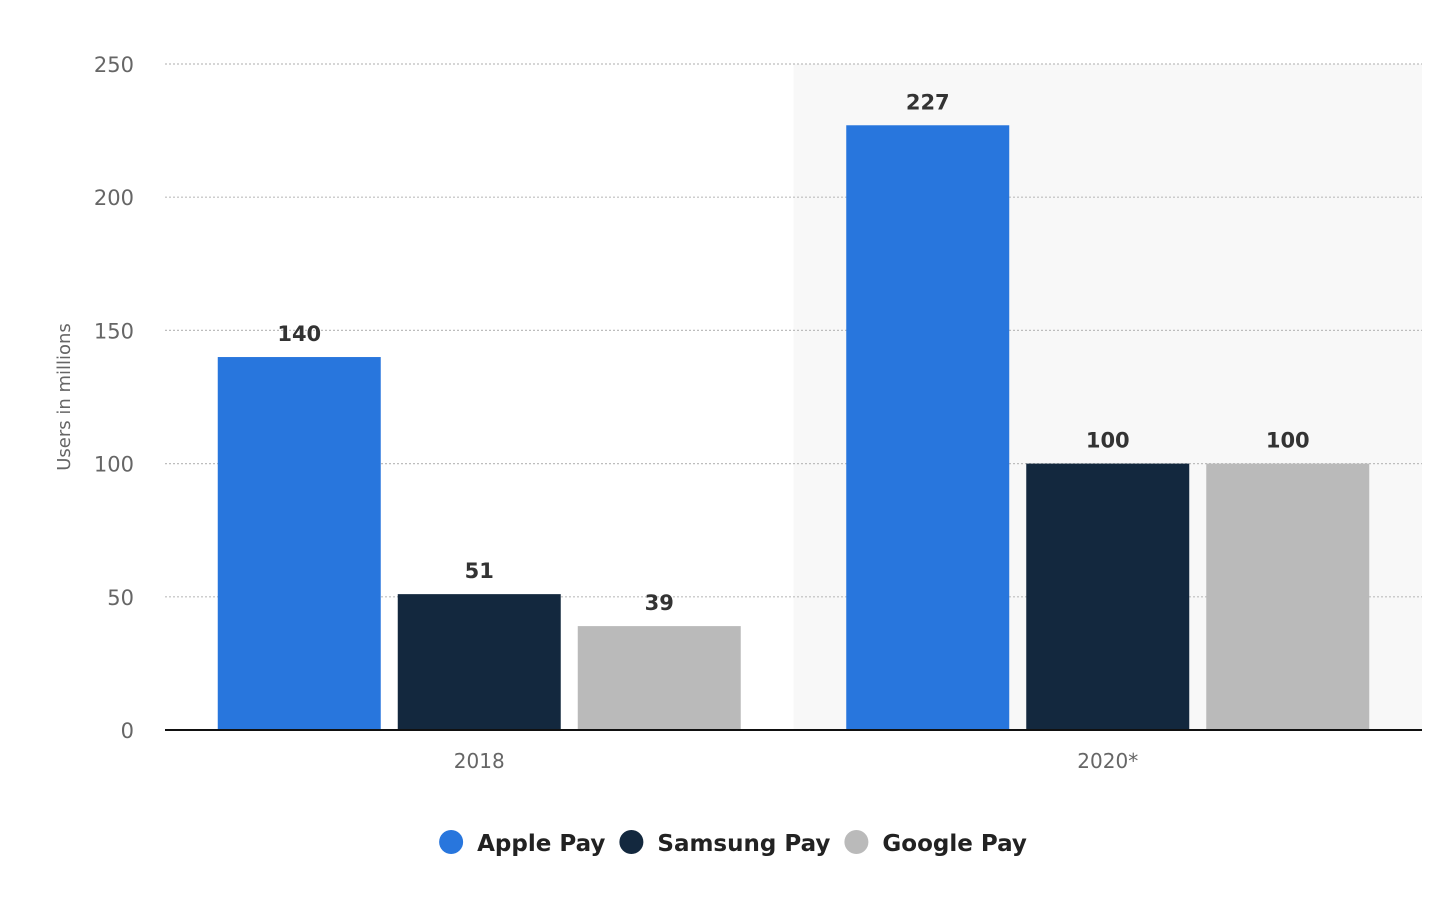  I want to click on x-tick-label-2018: 2018, so click(479, 761).